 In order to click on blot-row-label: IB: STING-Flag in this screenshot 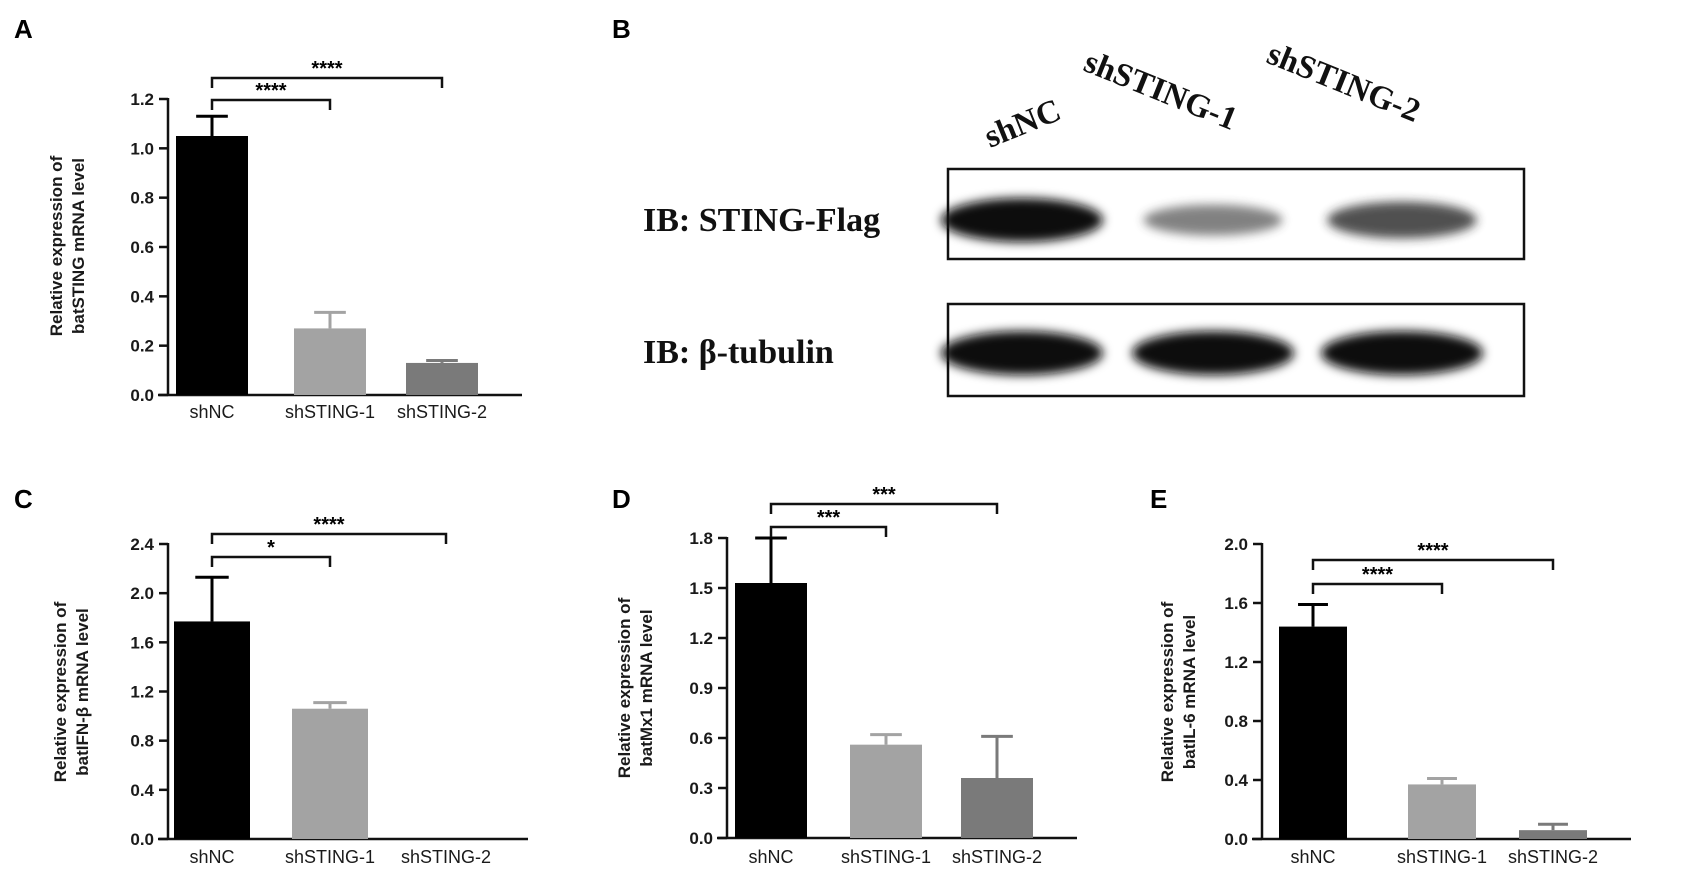, I will do `click(761, 220)`.